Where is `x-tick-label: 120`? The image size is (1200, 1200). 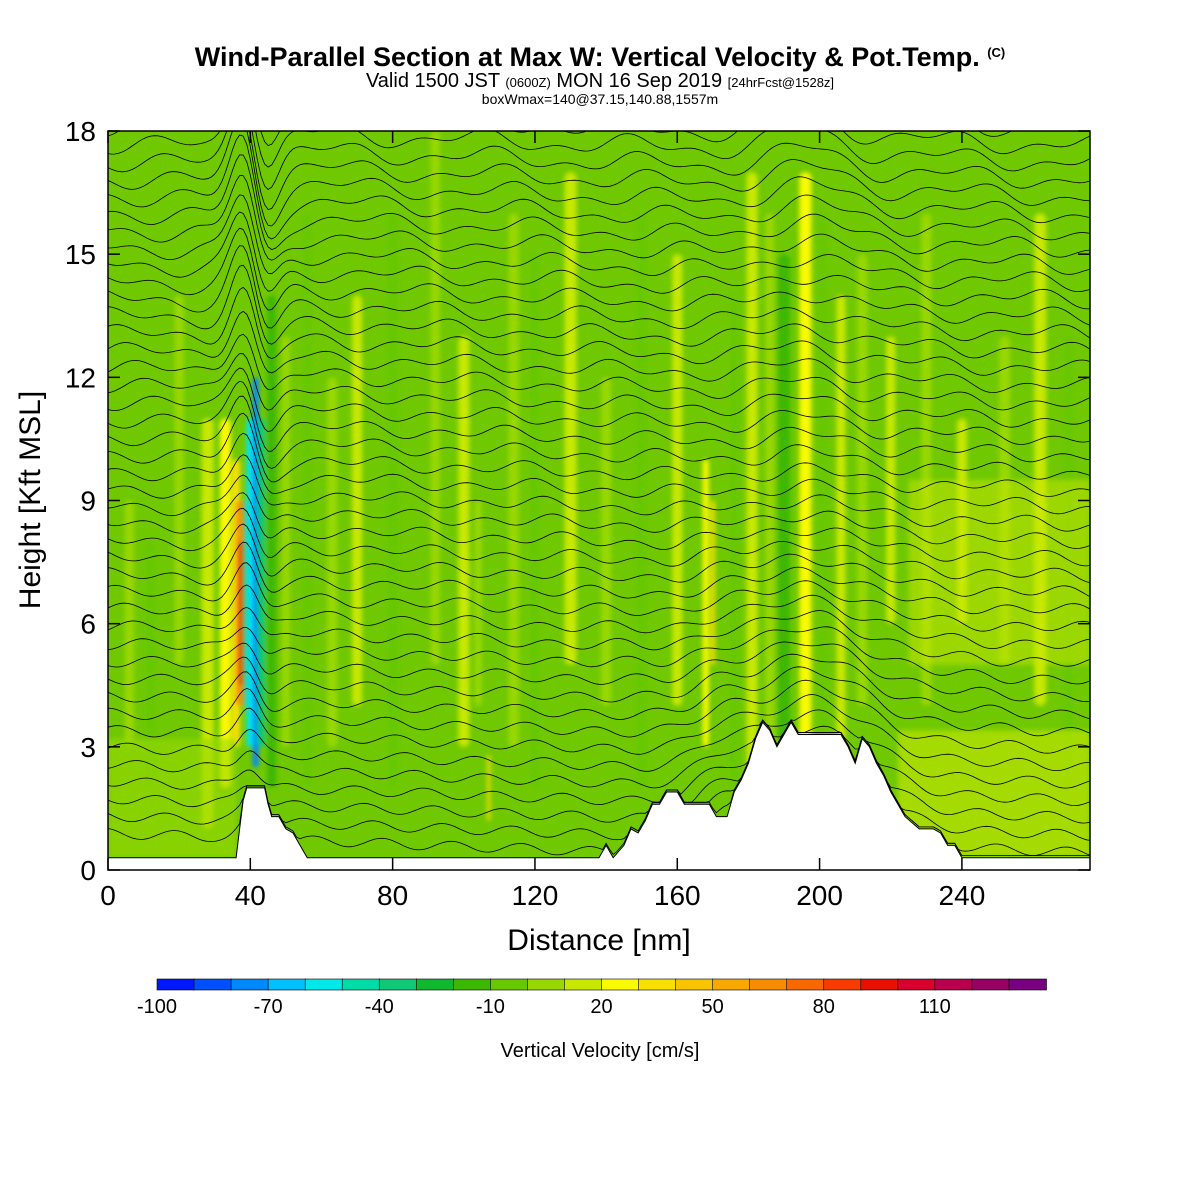
x-tick-label: 120 is located at coordinates (535, 895).